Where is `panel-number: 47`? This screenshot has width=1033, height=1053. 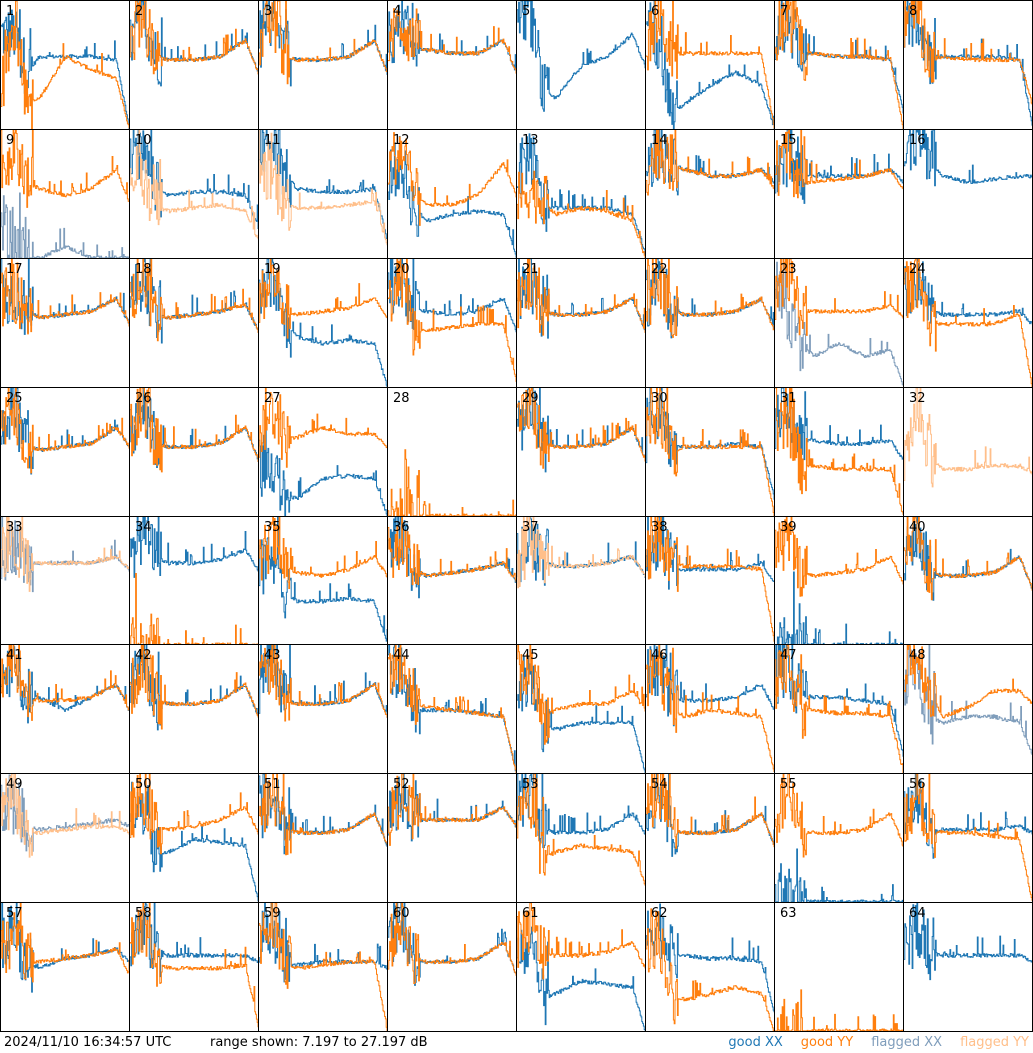
panel-number: 47 is located at coordinates (788, 656).